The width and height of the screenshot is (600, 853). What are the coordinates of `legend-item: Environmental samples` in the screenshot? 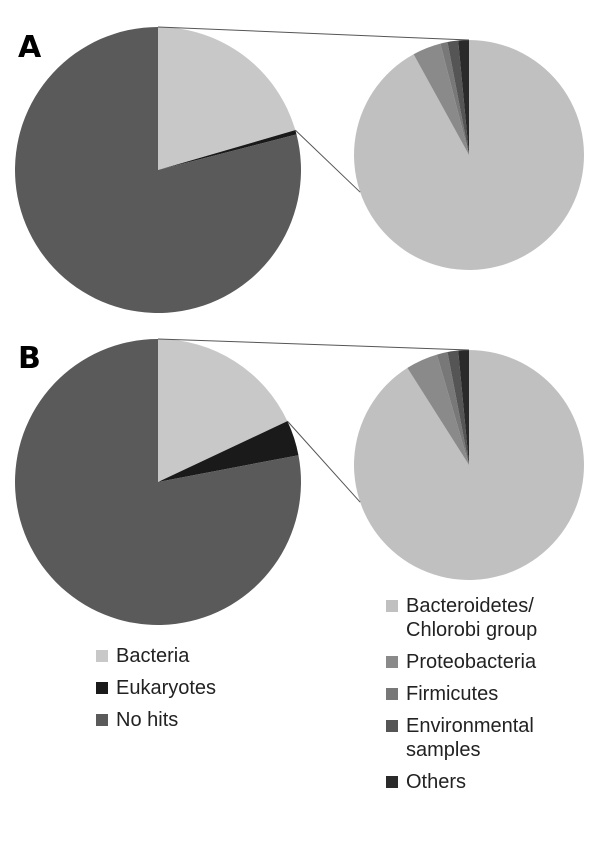 It's located at (478, 738).